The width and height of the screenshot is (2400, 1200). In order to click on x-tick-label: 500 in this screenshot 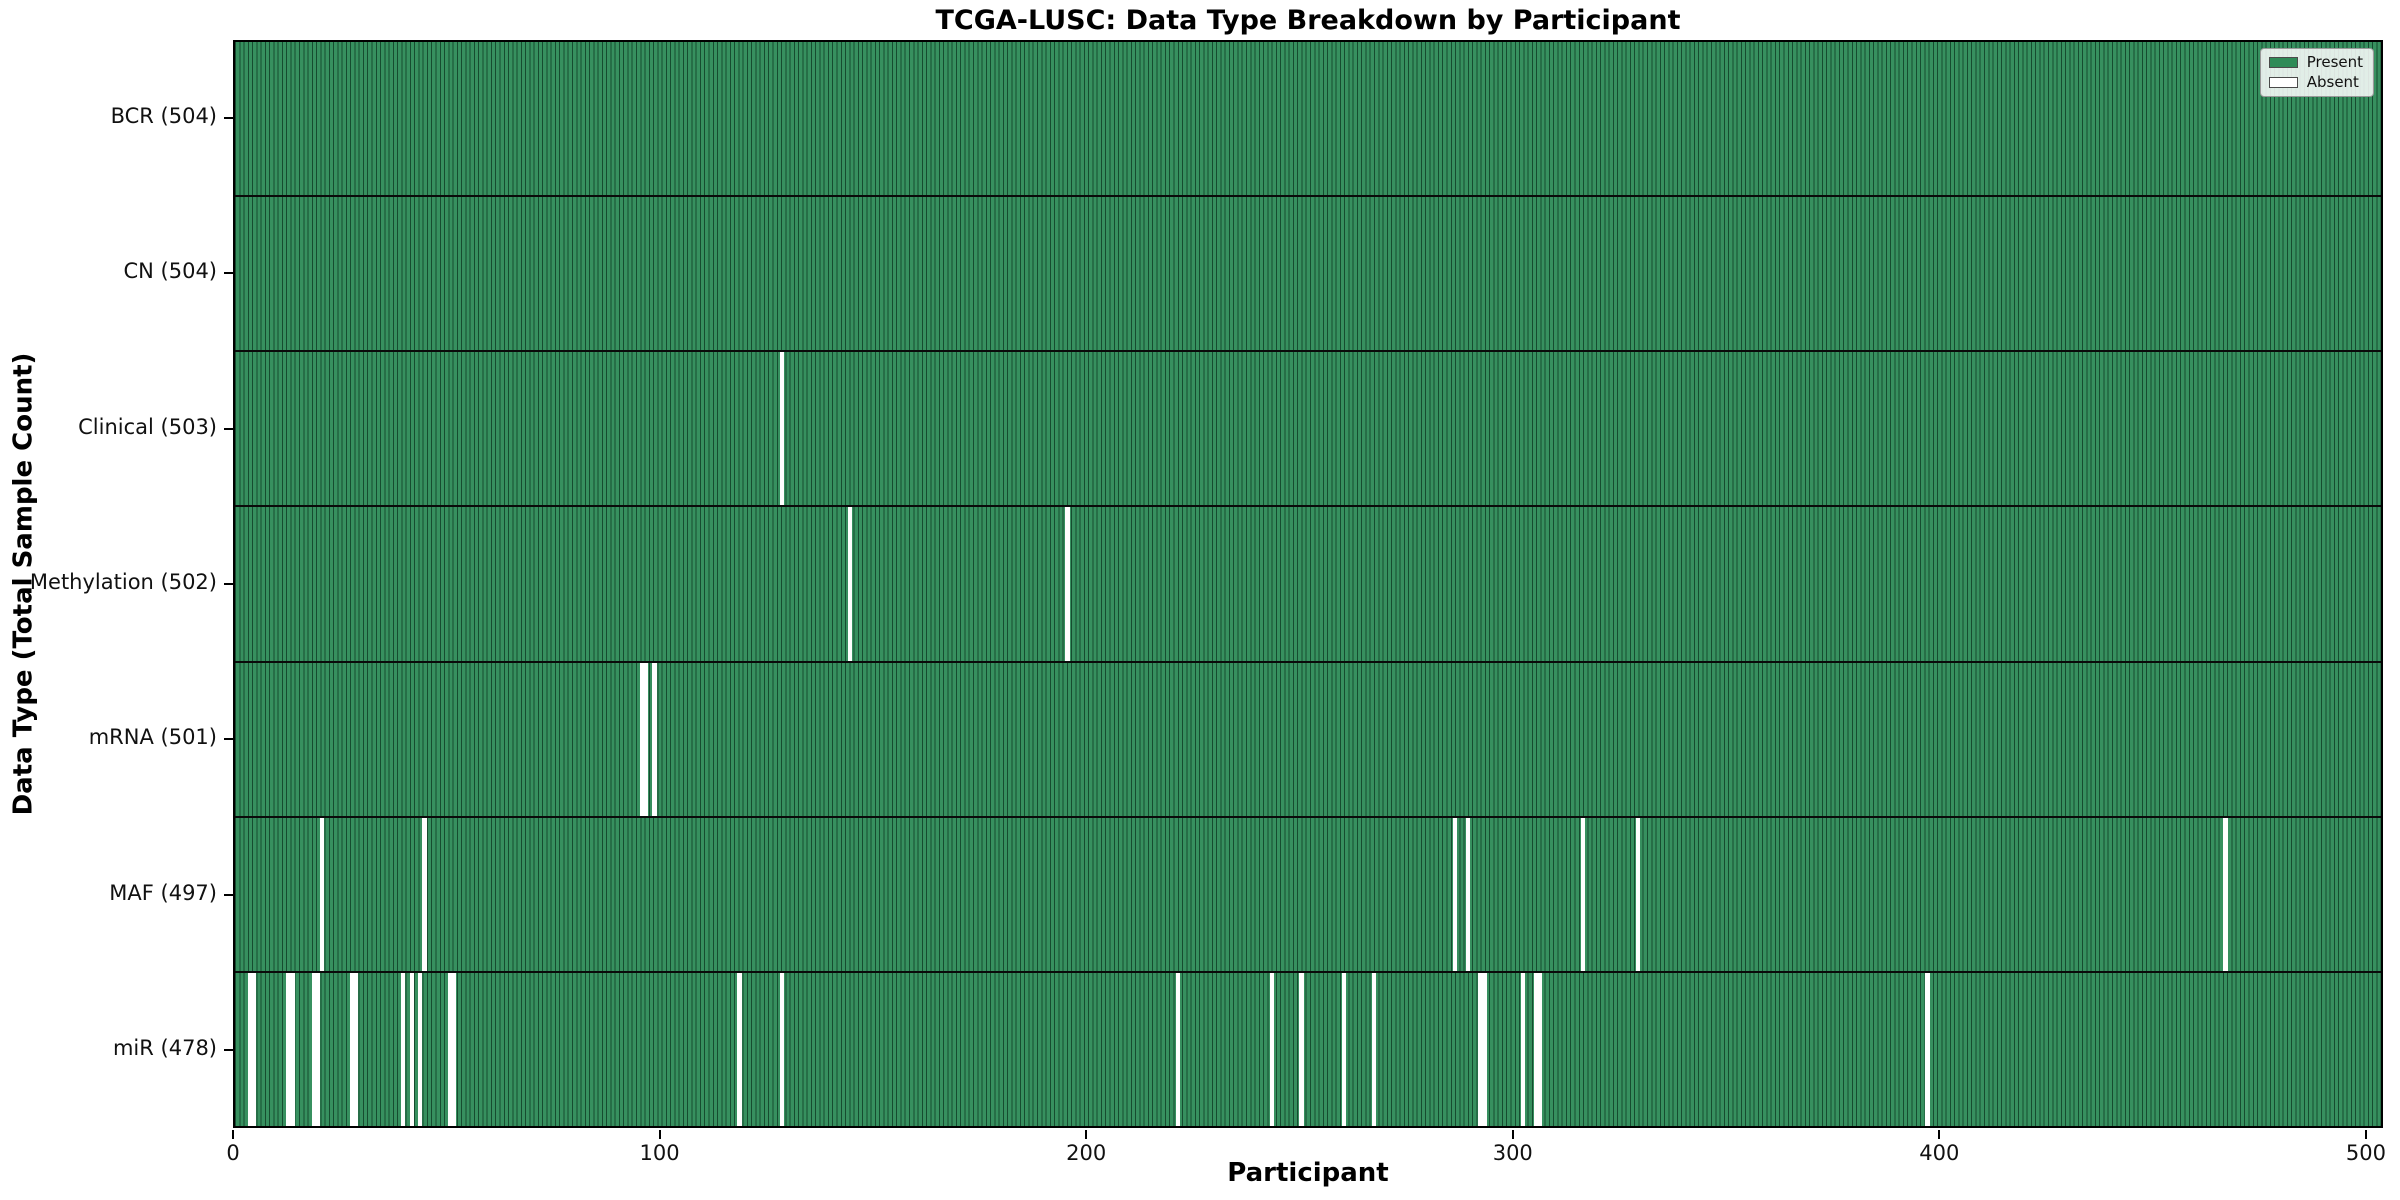, I will do `click(2365, 1153)`.